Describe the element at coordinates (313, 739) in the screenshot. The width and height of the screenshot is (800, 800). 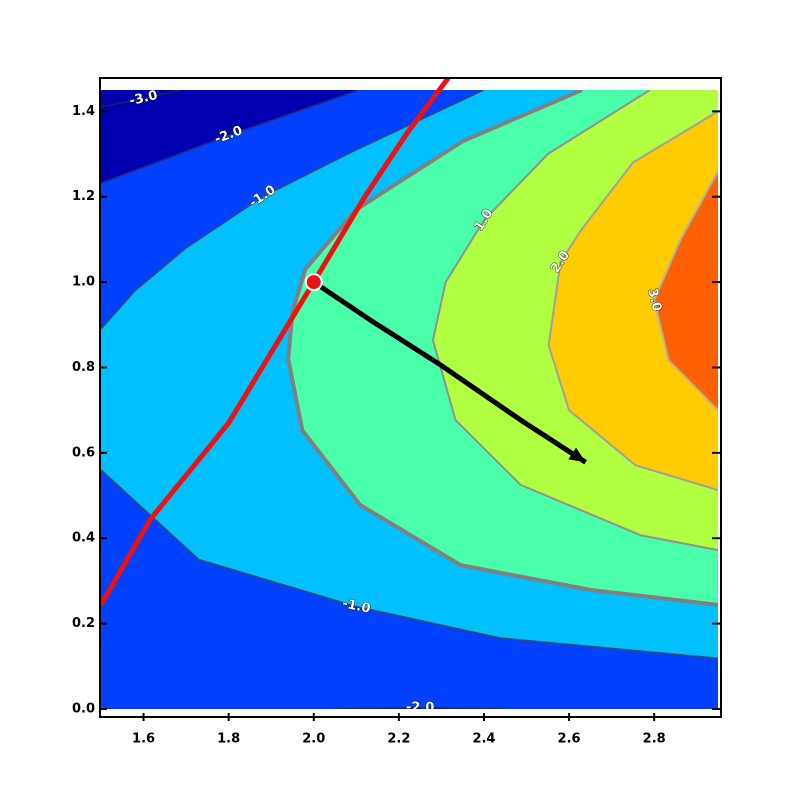
I see `x-tick-label: 2.0` at that location.